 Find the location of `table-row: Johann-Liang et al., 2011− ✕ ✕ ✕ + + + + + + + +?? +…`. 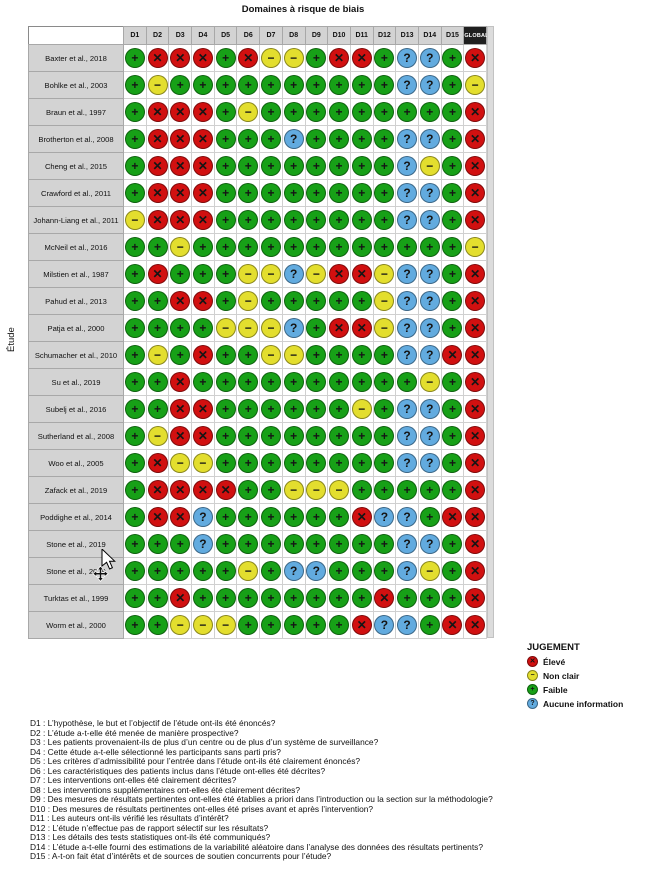

table-row: Johann-Liang et al., 2011− ✕ ✕ ✕ + + + + + + + +?? +… is located at coordinates (257, 220).